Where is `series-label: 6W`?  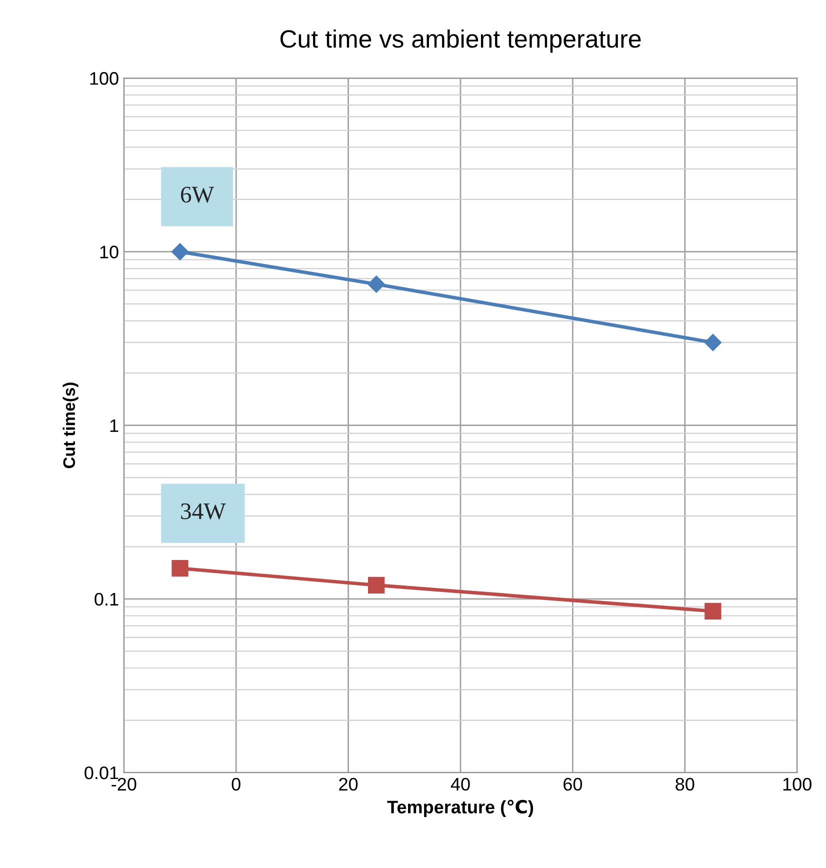
series-label: 6W is located at coordinates (197, 194).